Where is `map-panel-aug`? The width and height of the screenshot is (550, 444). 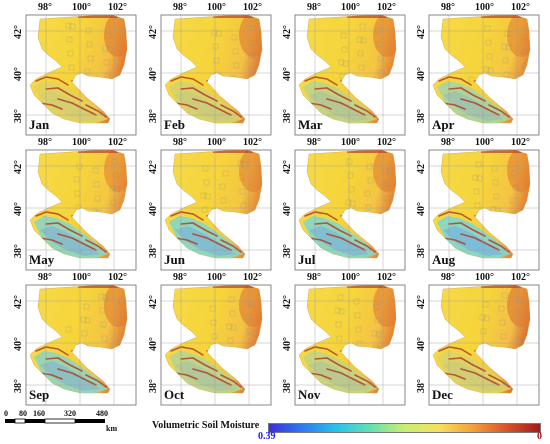
map-panel-aug is located at coordinates (484, 210).